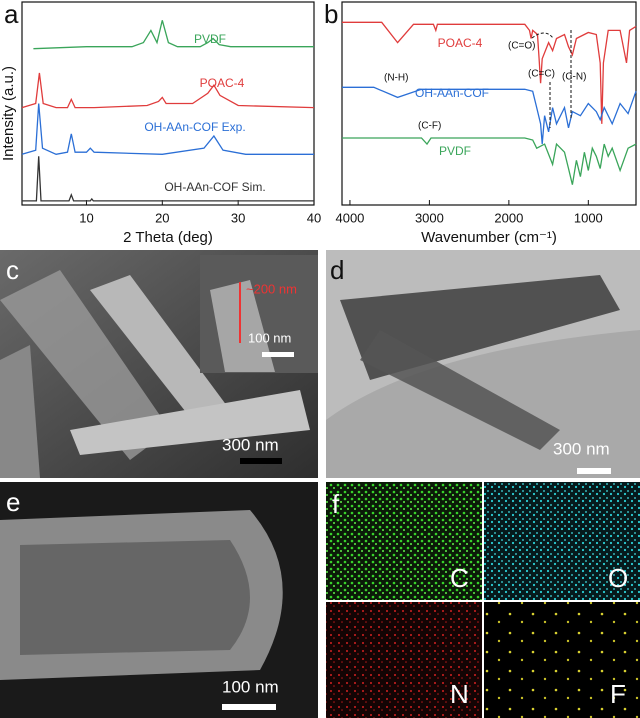  Describe the element at coordinates (542, 35) in the screenshot. I see `arrow` at that location.